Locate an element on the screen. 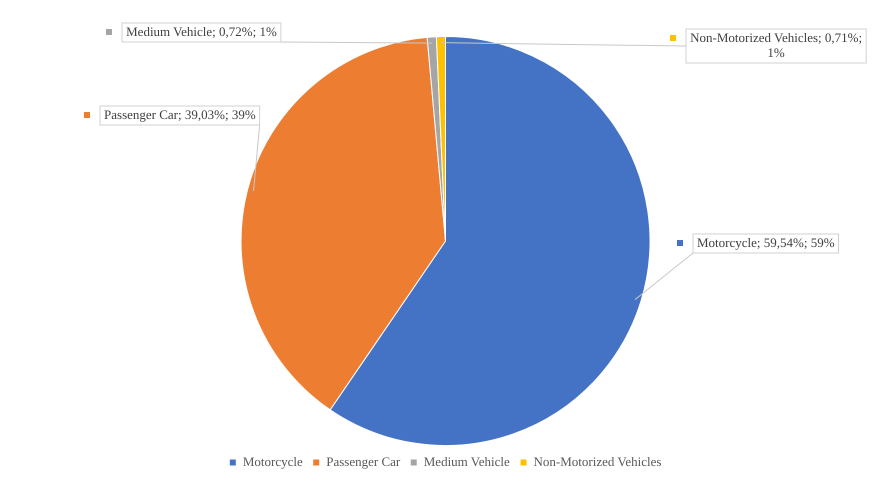  legend-label: Passenger Car is located at coordinates (363, 461).